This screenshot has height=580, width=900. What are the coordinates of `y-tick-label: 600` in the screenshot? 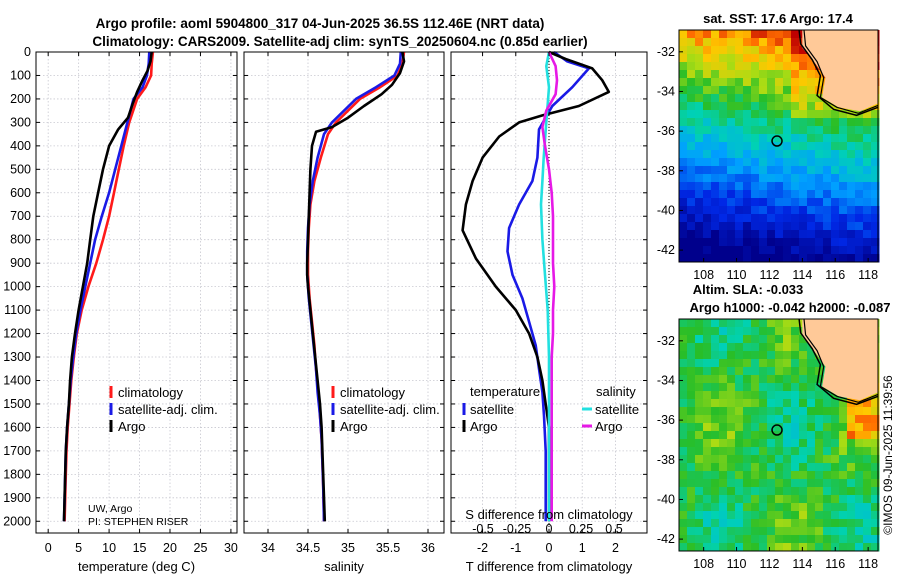 It's located at (20, 193).